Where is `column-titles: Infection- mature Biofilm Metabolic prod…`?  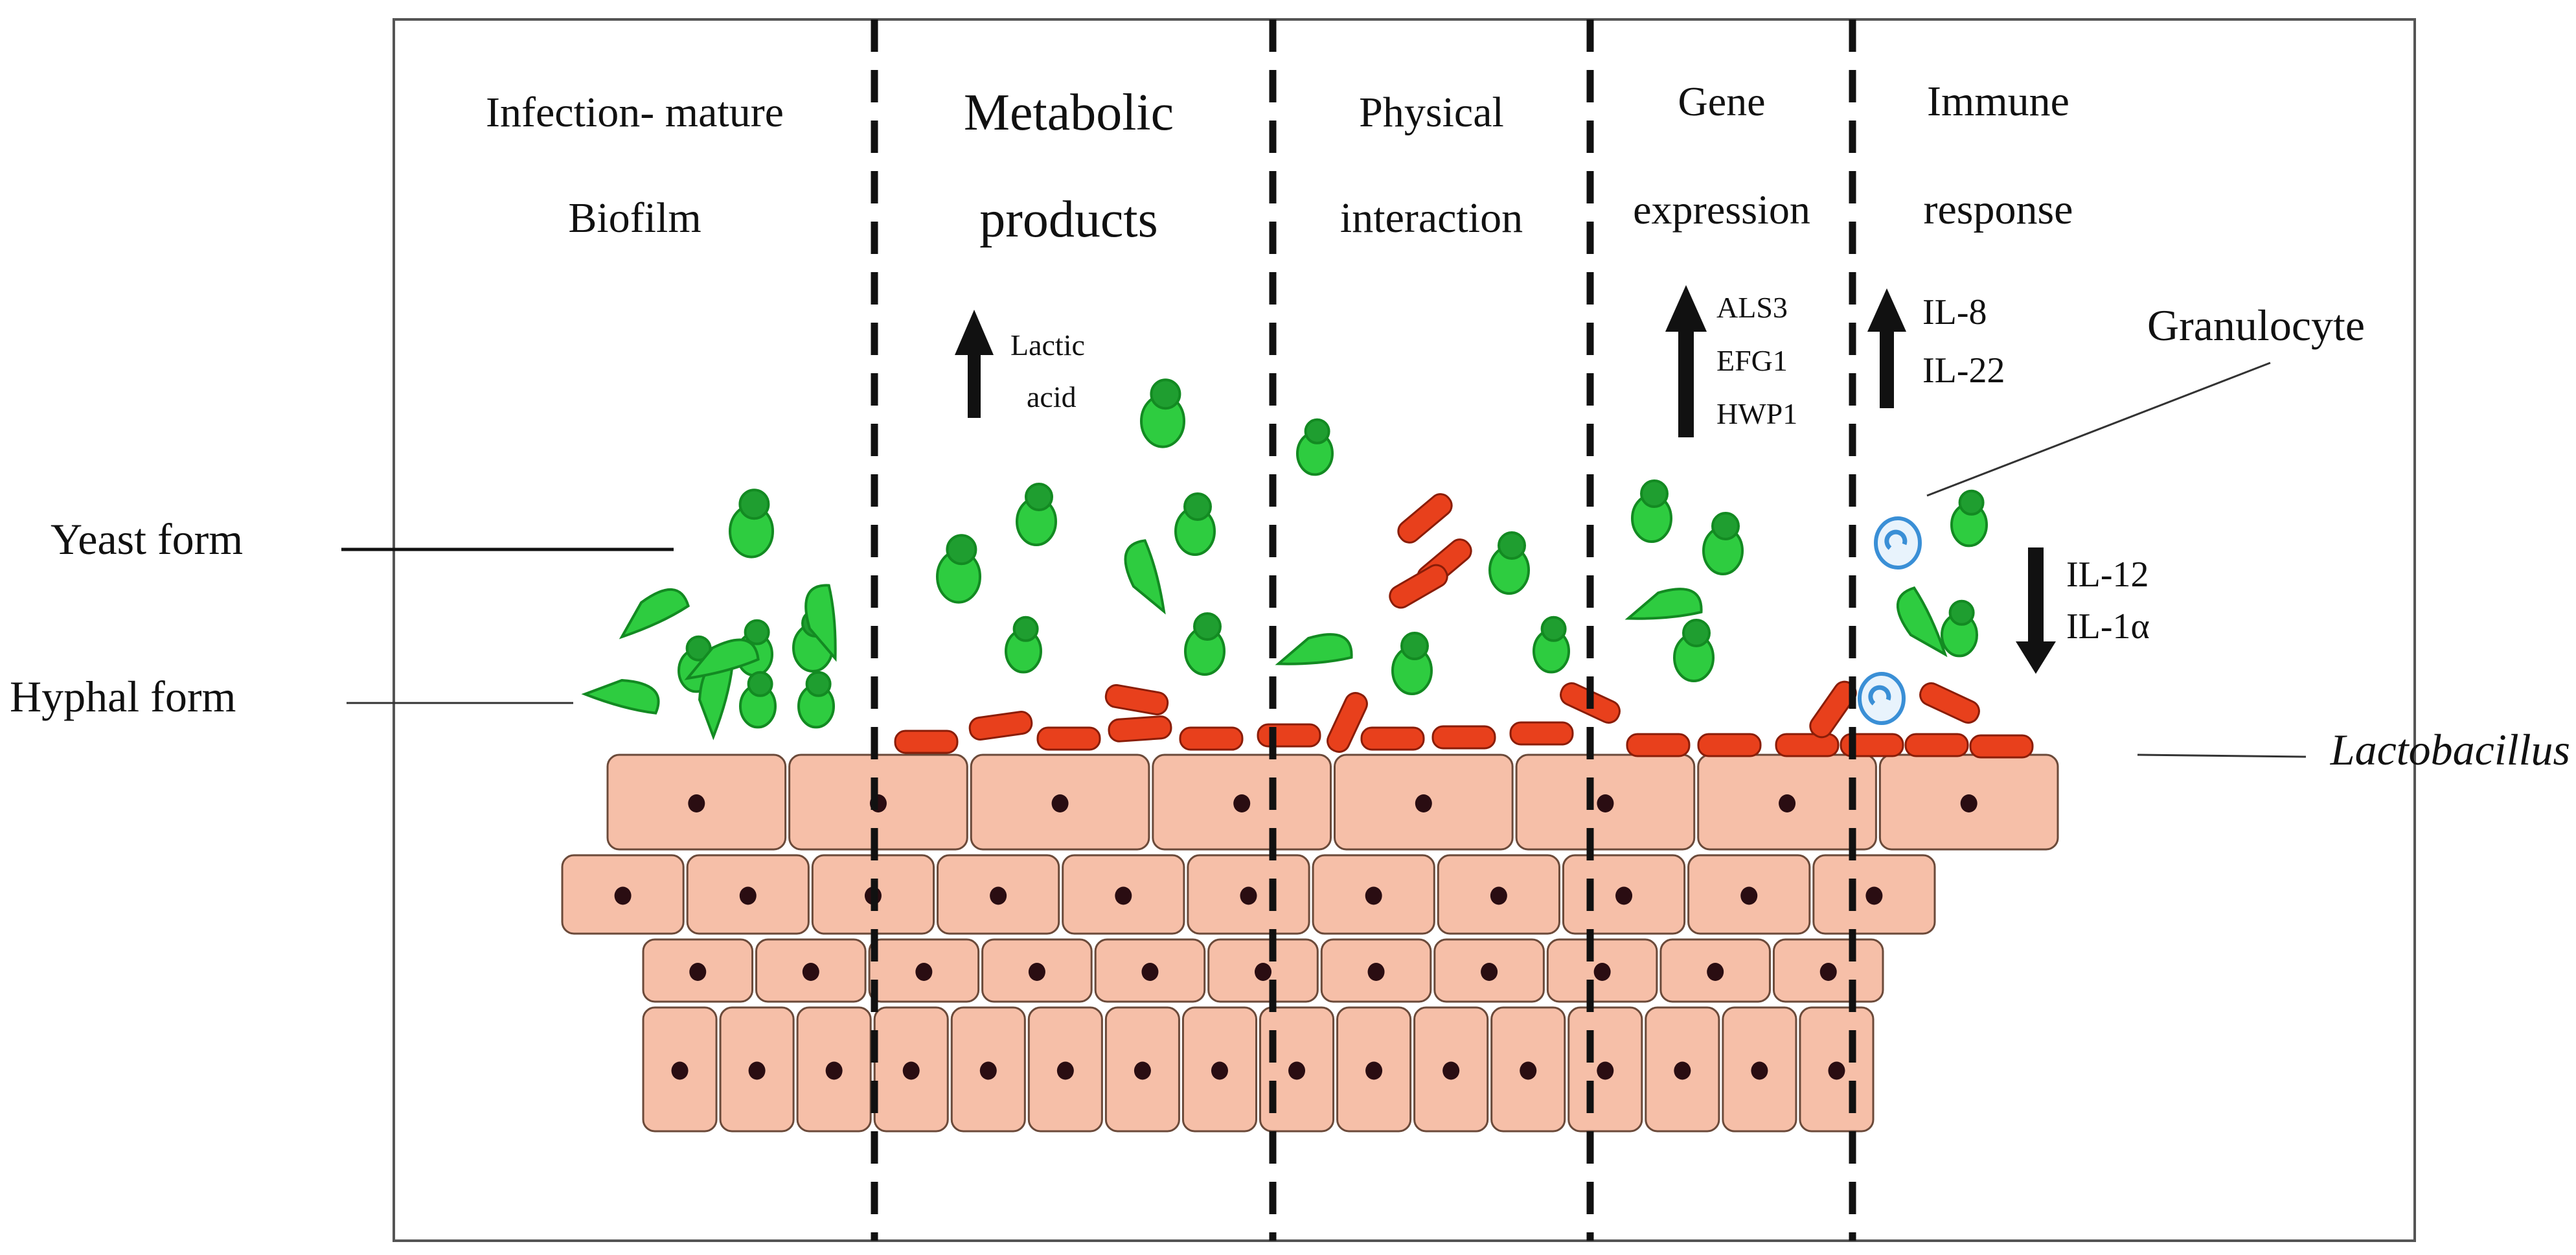
column-titles: Infection- mature Biofilm Metabolic prod… is located at coordinates (1280, 163).